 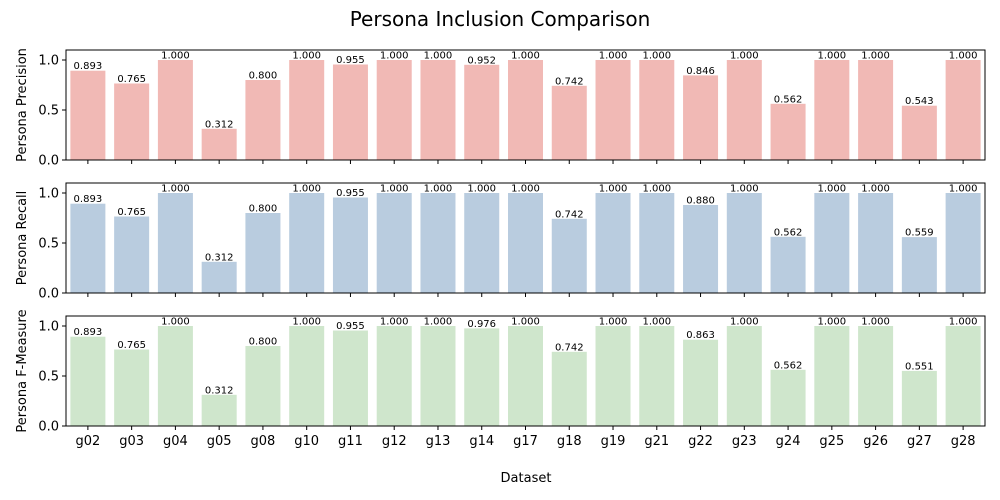 I want to click on y-axis-label: Persona Recall, so click(x=22, y=238).